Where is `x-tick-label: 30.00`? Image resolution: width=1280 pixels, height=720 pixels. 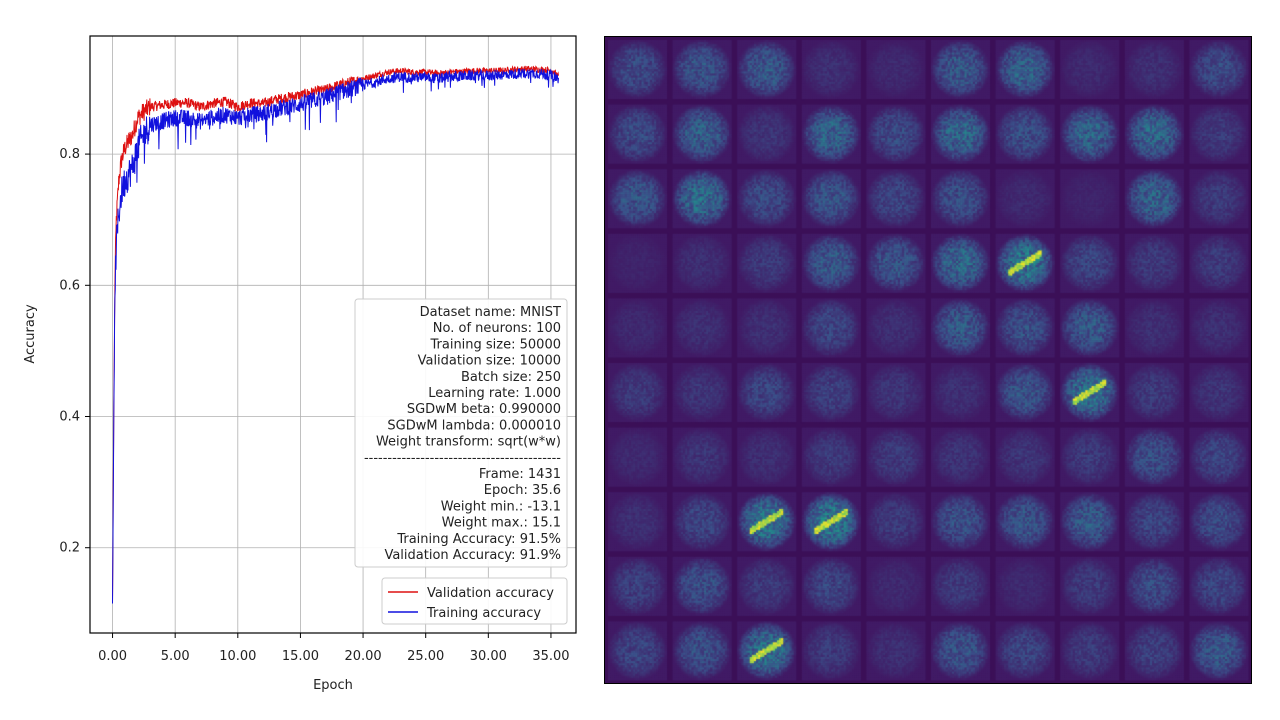 x-tick-label: 30.00 is located at coordinates (488, 656).